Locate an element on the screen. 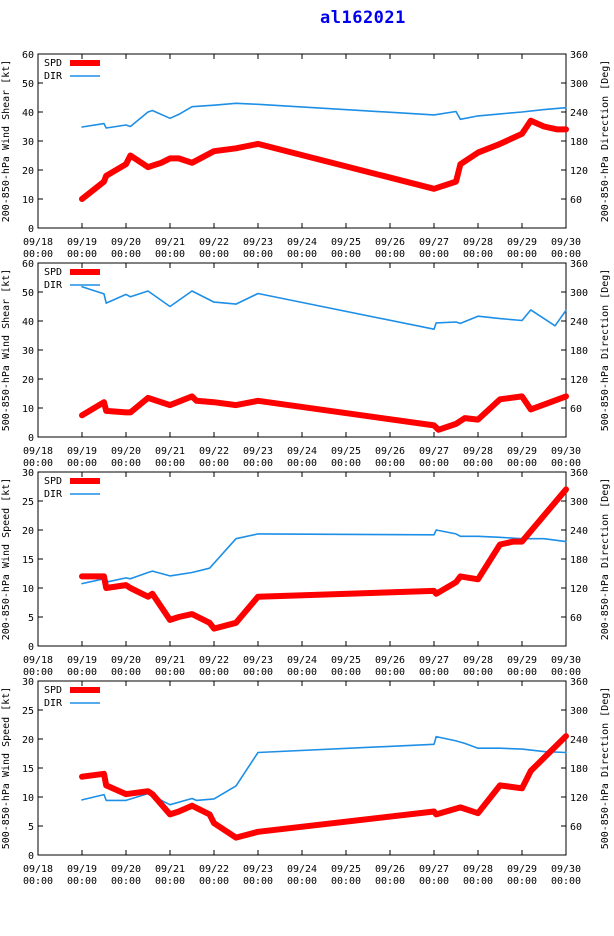 The image size is (614, 936). y-right-tick-label: 180 is located at coordinates (579, 560).